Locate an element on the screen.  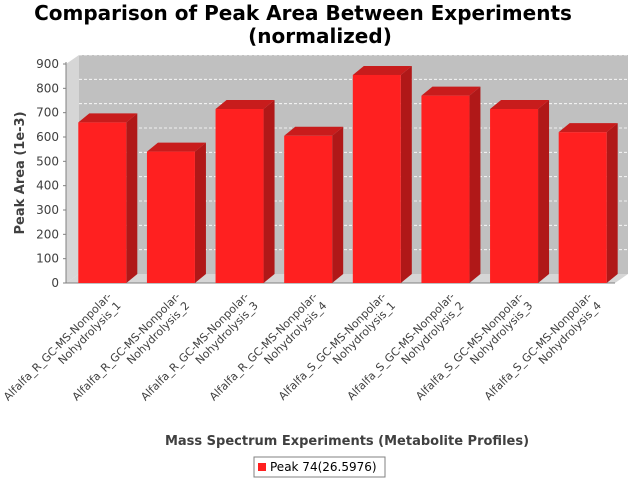
y-tick-label: 0 is located at coordinates (55, 283).